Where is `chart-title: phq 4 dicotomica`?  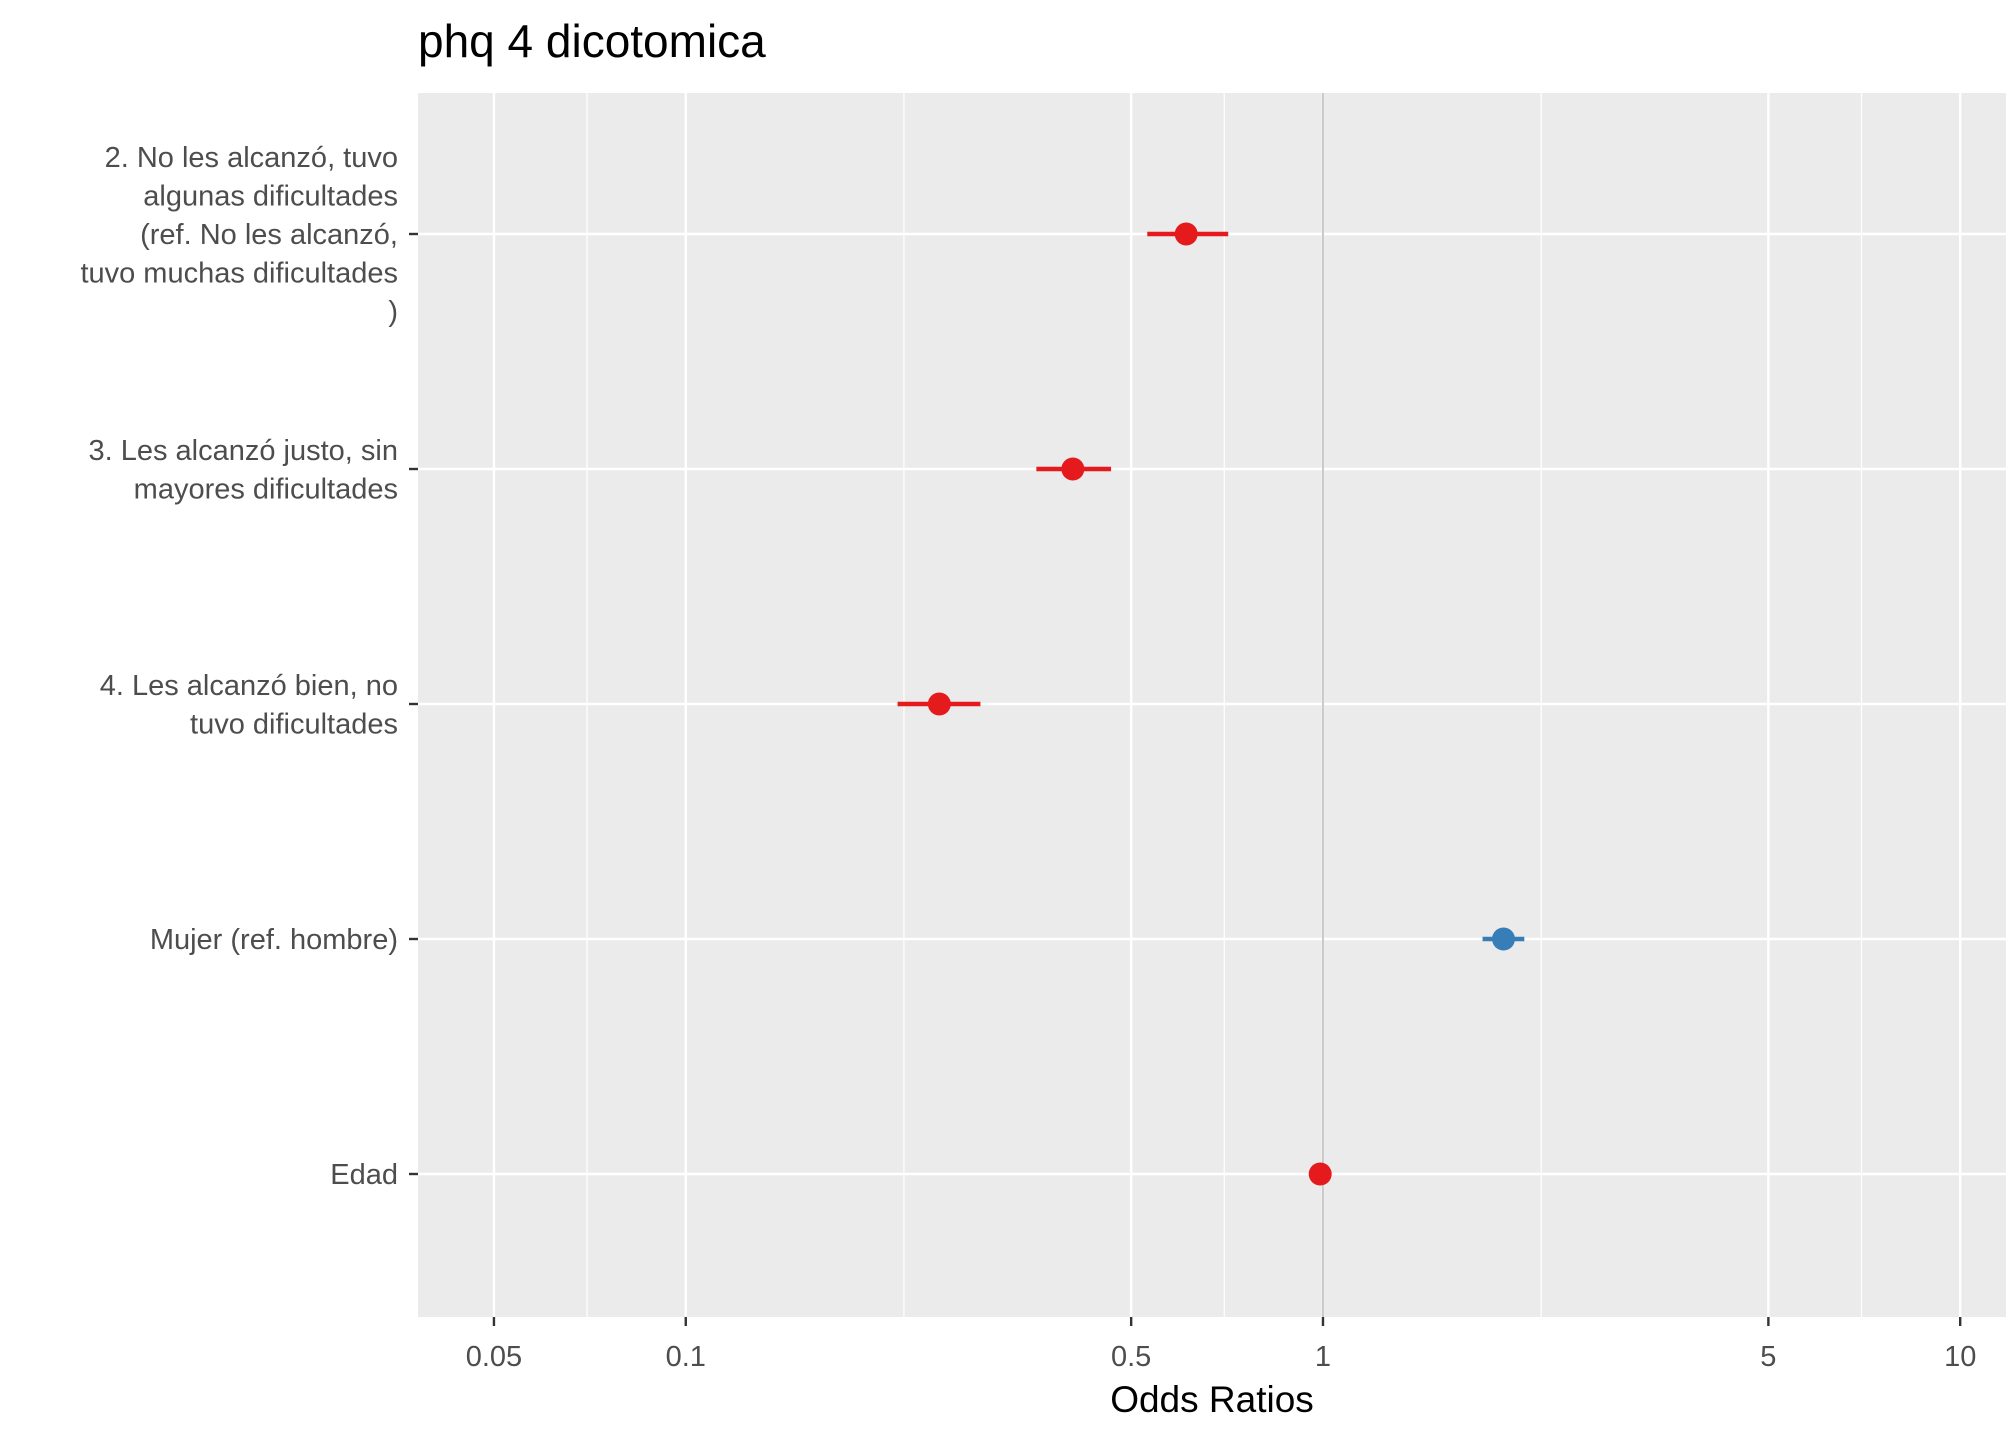
chart-title: phq 4 dicotomica is located at coordinates (592, 41).